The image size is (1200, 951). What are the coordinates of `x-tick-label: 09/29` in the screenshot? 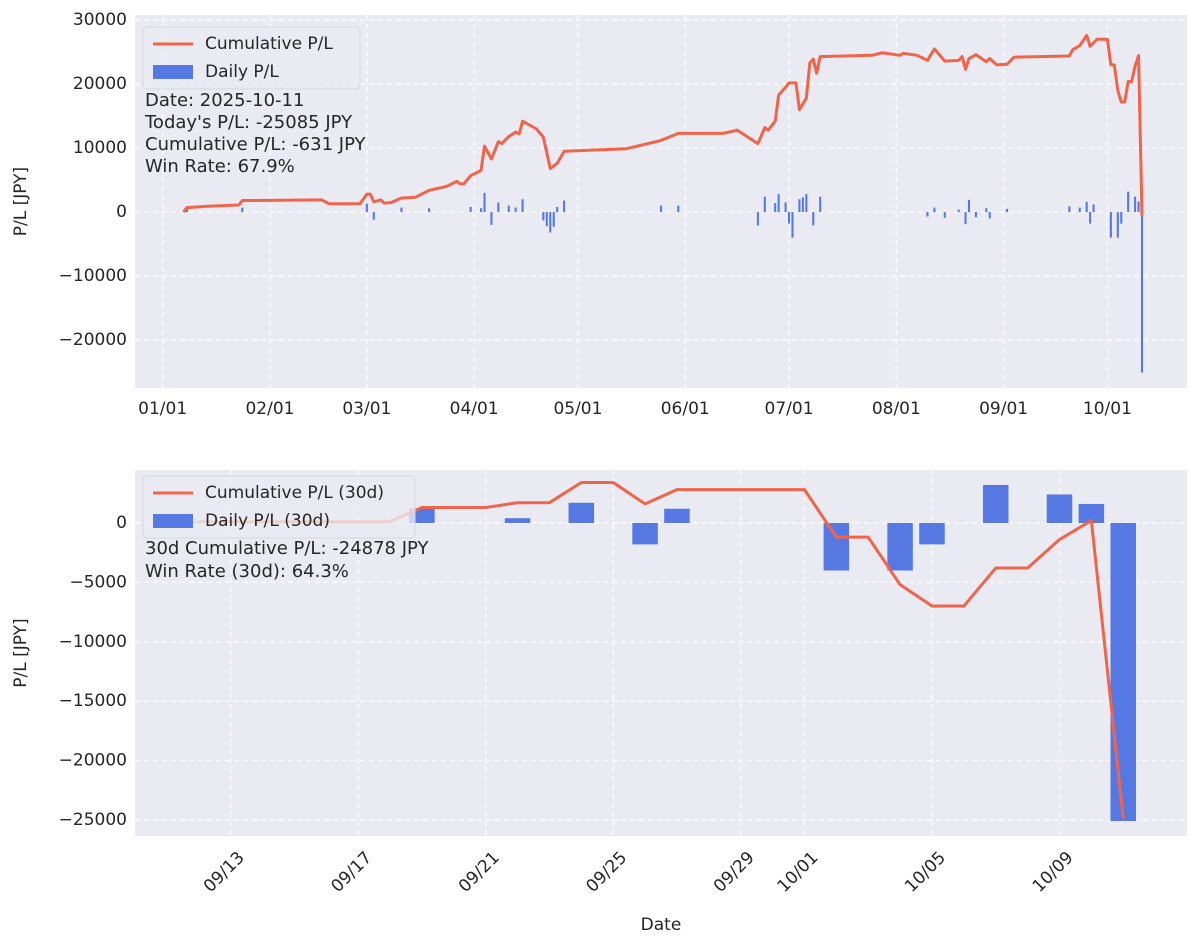 It's located at (734, 872).